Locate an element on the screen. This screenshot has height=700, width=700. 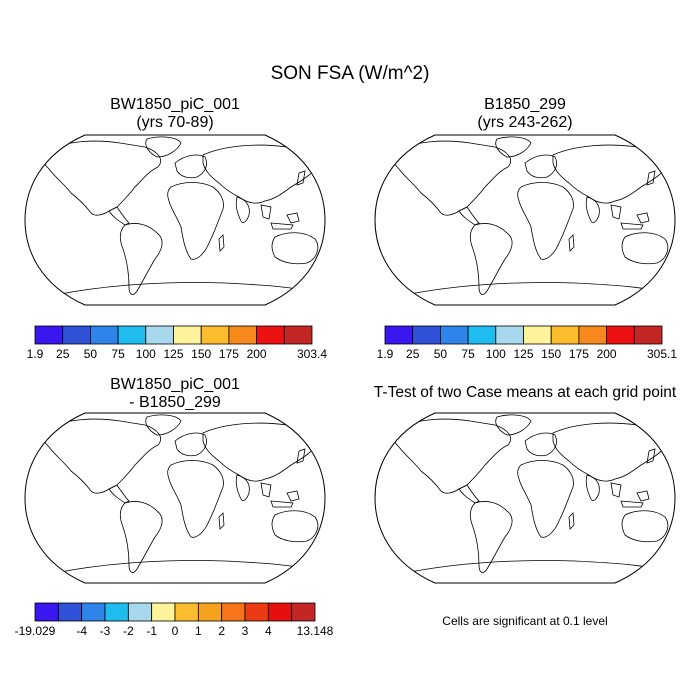
panel-diff-title-line2: - B1850_299 is located at coordinates (175, 402).